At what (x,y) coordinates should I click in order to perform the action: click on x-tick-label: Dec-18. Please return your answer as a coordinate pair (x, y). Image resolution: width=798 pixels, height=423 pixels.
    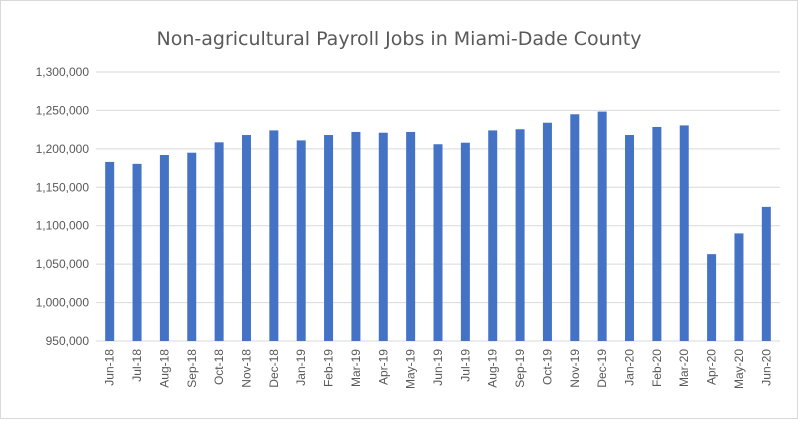
    Looking at the image, I should click on (274, 368).